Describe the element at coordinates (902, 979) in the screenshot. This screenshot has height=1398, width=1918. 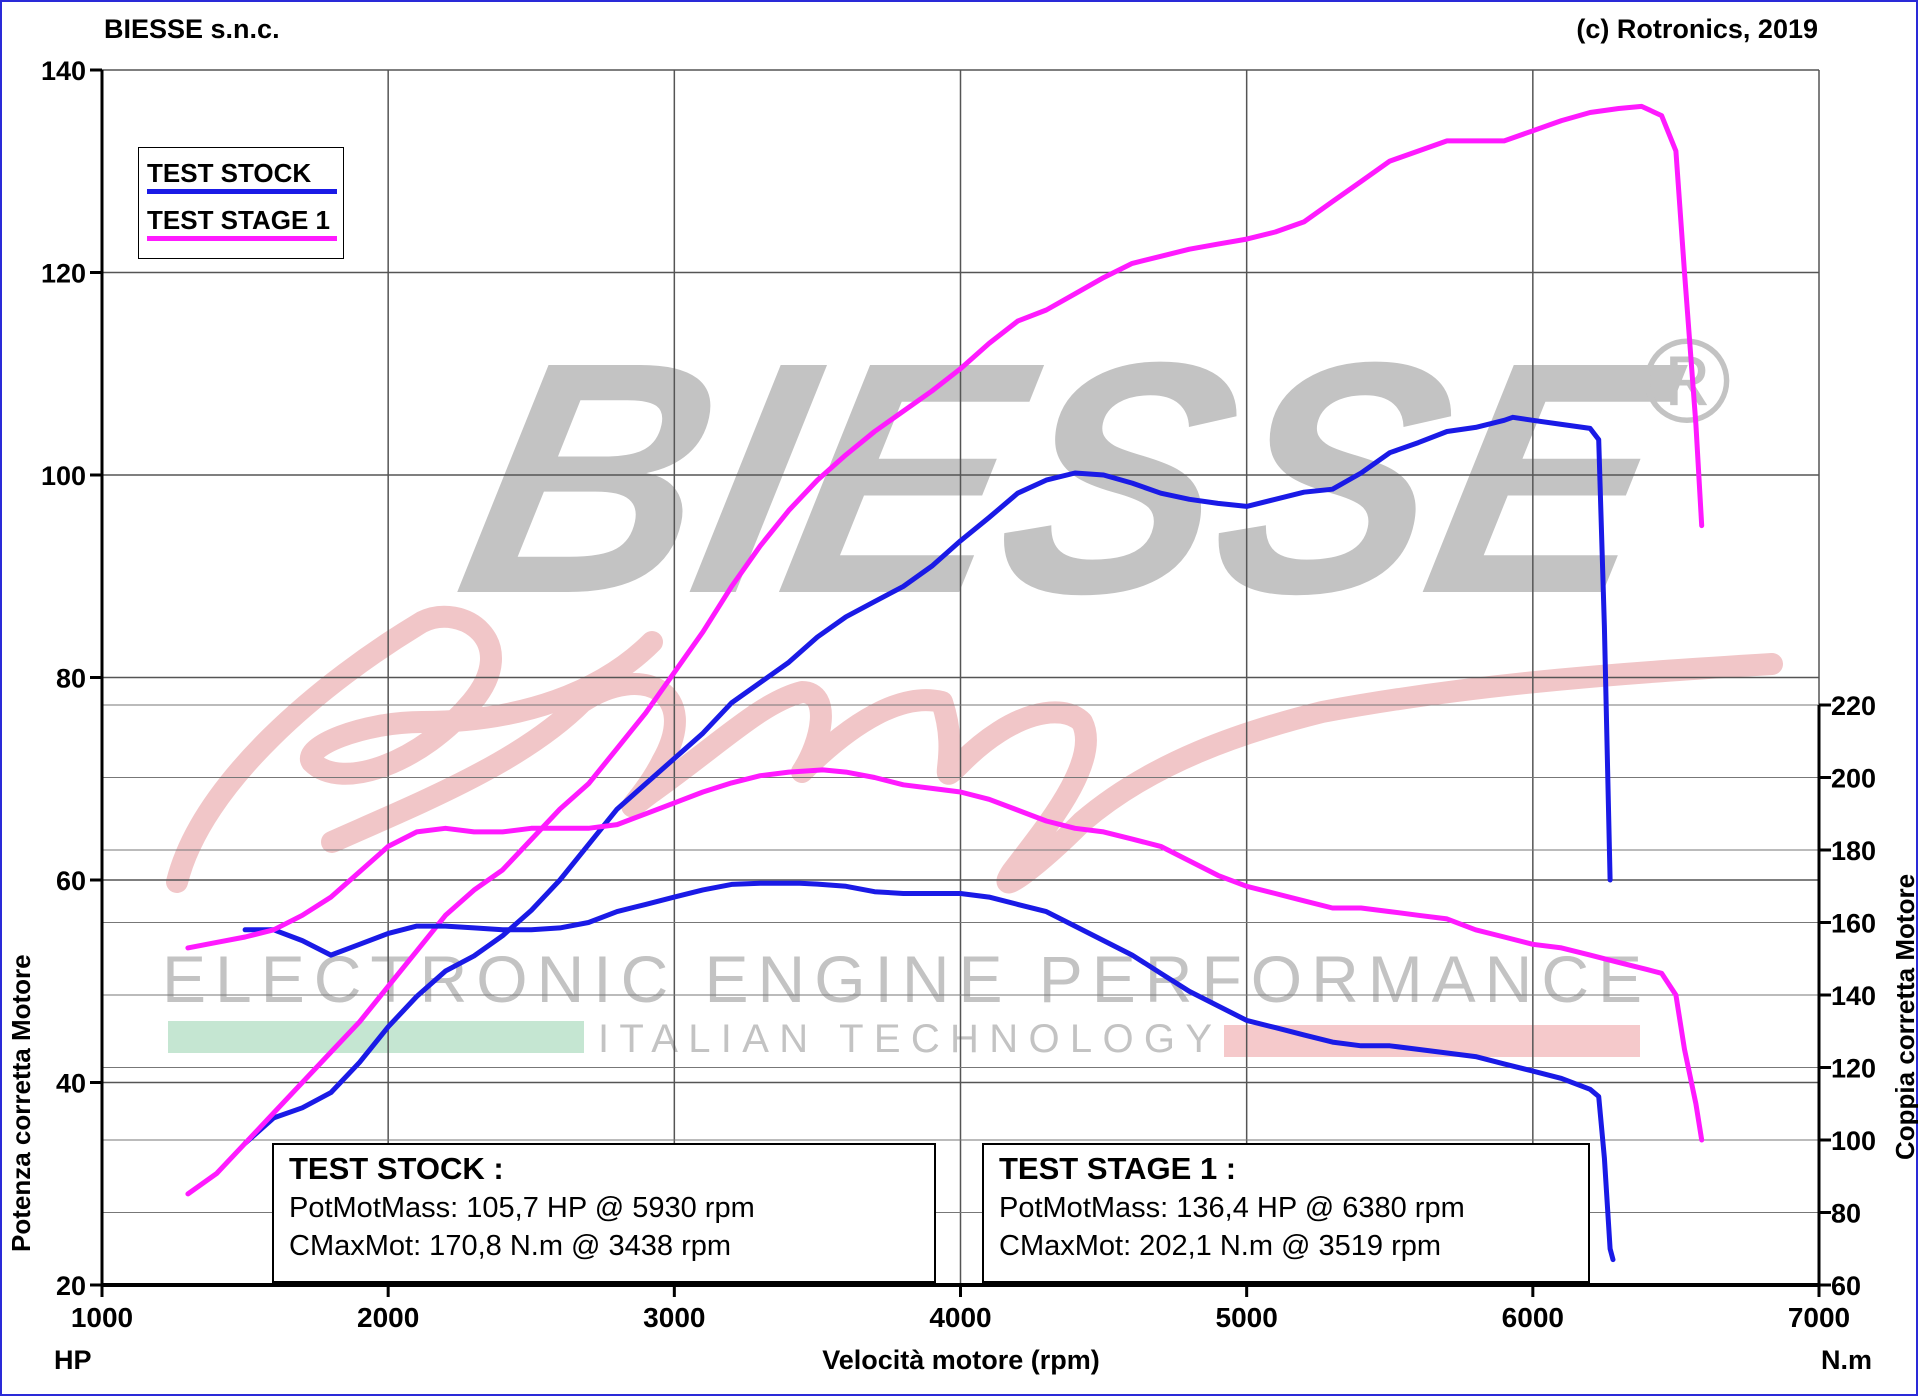
I see `watermark-line1: ELECTRONIC ENGINE PERFORMANCE` at that location.